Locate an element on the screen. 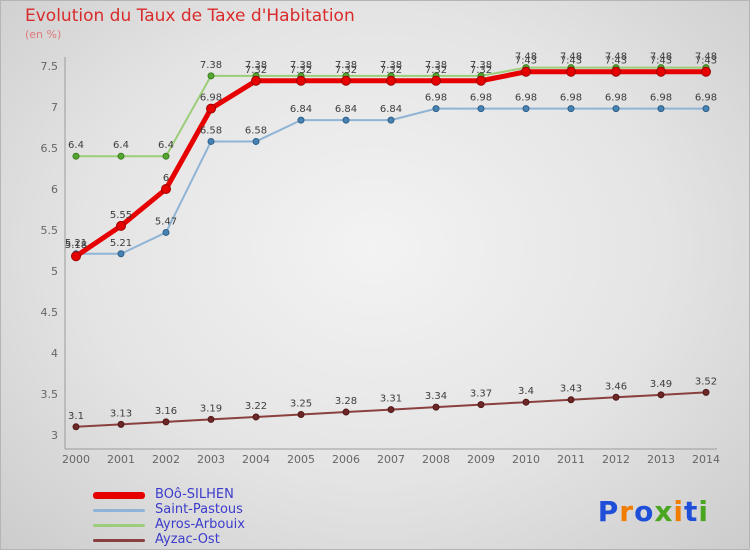  x-tick-label: 2006 is located at coordinates (346, 459).